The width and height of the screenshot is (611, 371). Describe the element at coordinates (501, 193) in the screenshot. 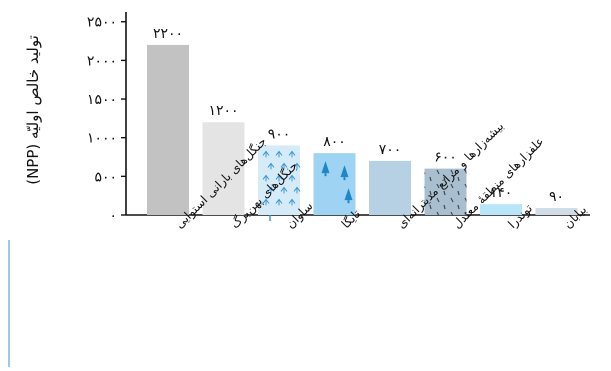

I see `value-label: ۱۴۰` at that location.